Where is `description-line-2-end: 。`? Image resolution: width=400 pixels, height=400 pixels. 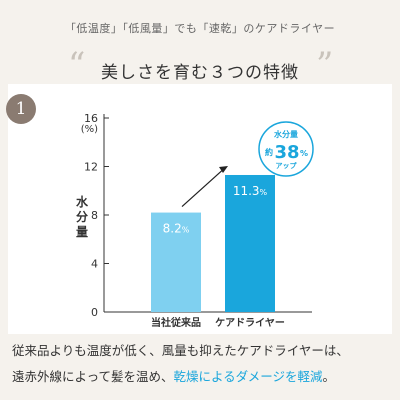
description-line-2-end: 。 is located at coordinates (329, 376).